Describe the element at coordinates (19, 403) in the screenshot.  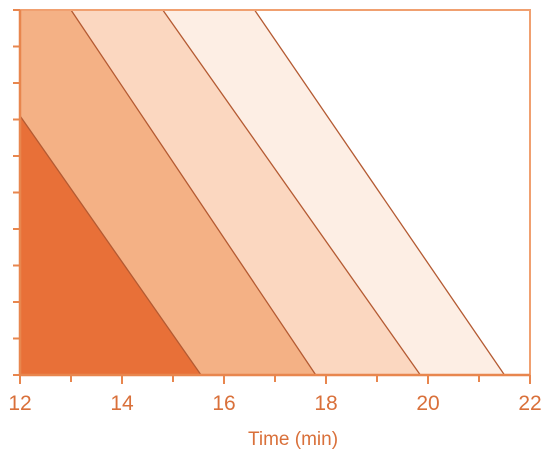
I see `x-tick-label: 12` at that location.